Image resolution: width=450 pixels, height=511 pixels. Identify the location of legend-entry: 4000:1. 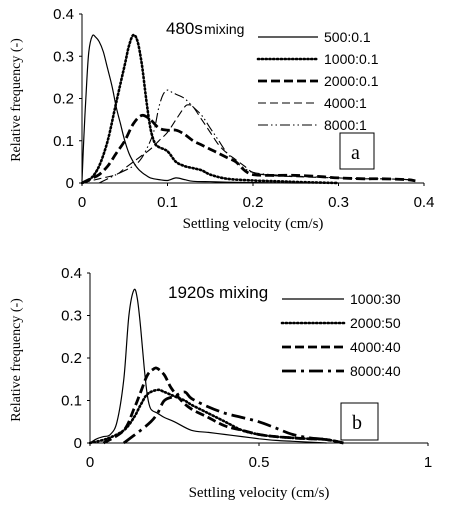
(345, 103).